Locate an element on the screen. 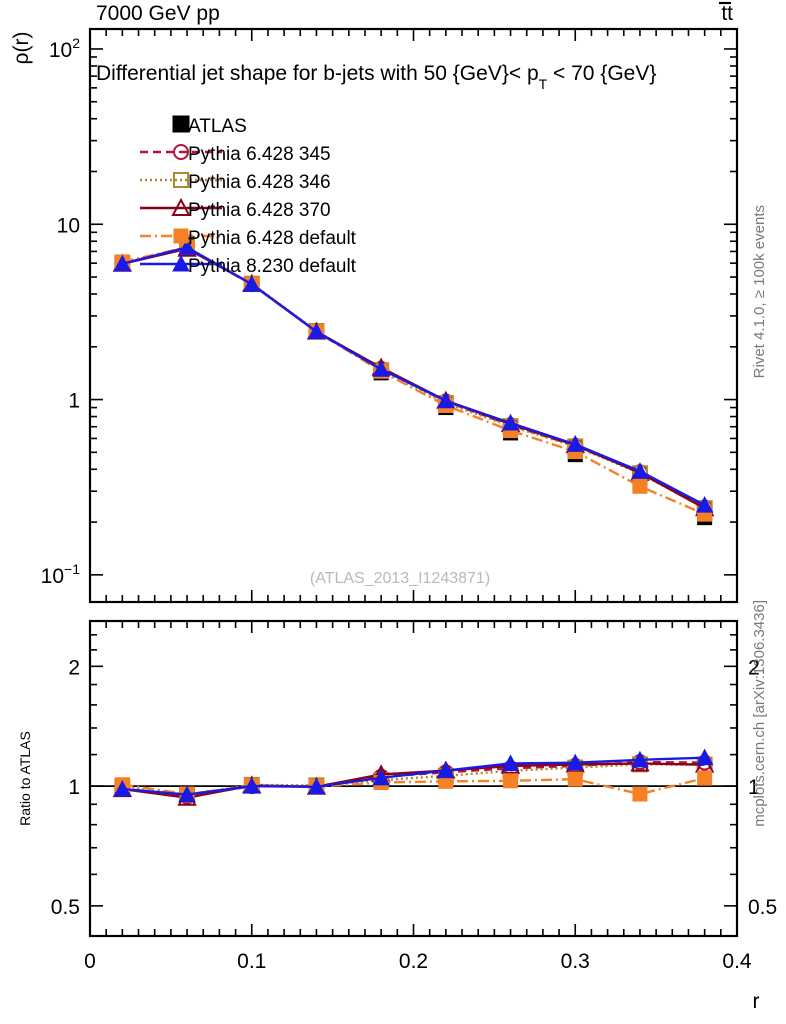 The height and width of the screenshot is (1024, 786). xtick-label: 0.1 is located at coordinates (251, 961).